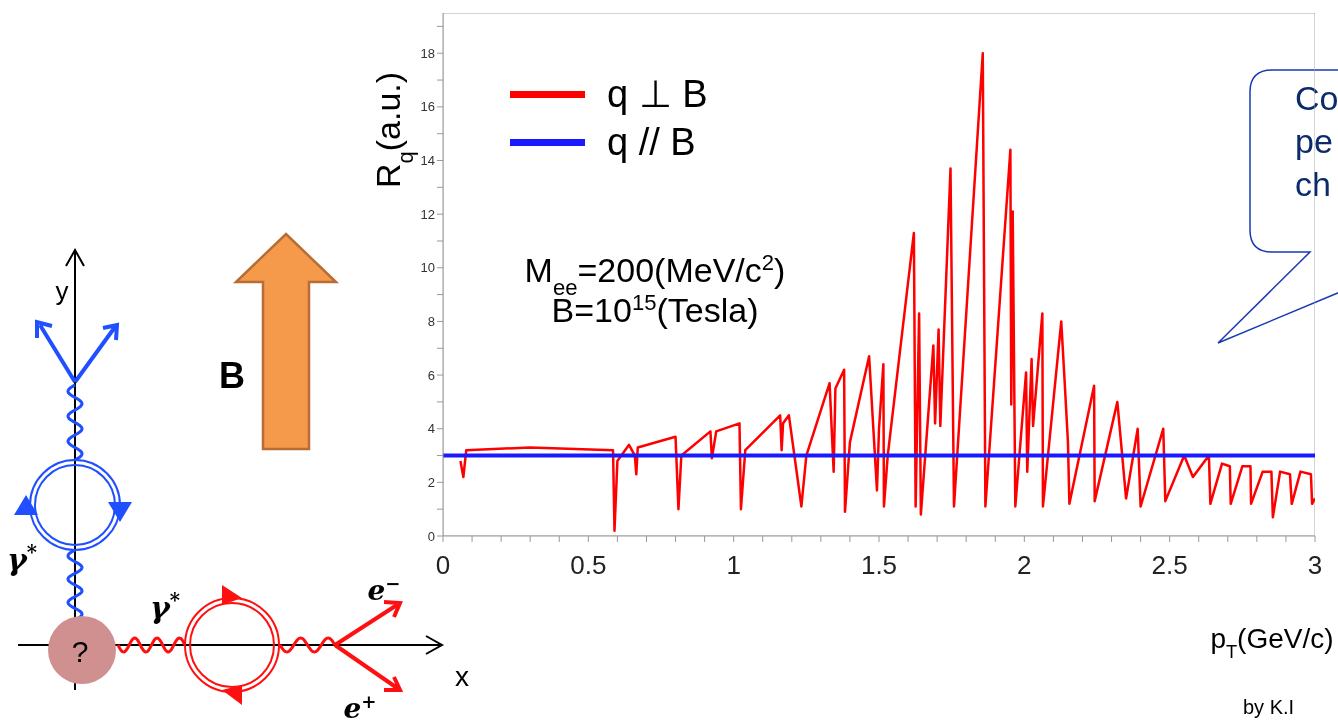 The height and width of the screenshot is (725, 1338). What do you see at coordinates (427, 53) in the screenshot?
I see `y-tick-label: 18` at bounding box center [427, 53].